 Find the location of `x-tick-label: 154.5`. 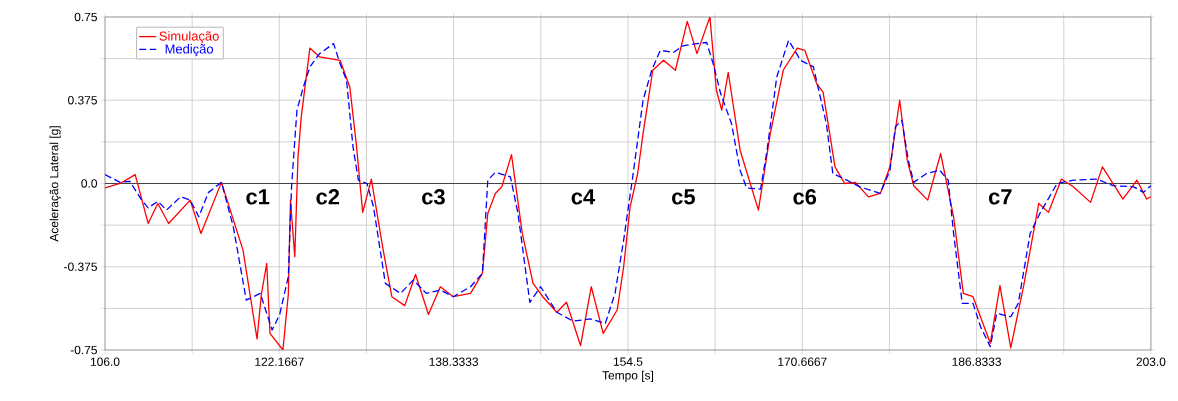

x-tick-label: 154.5 is located at coordinates (628, 361).